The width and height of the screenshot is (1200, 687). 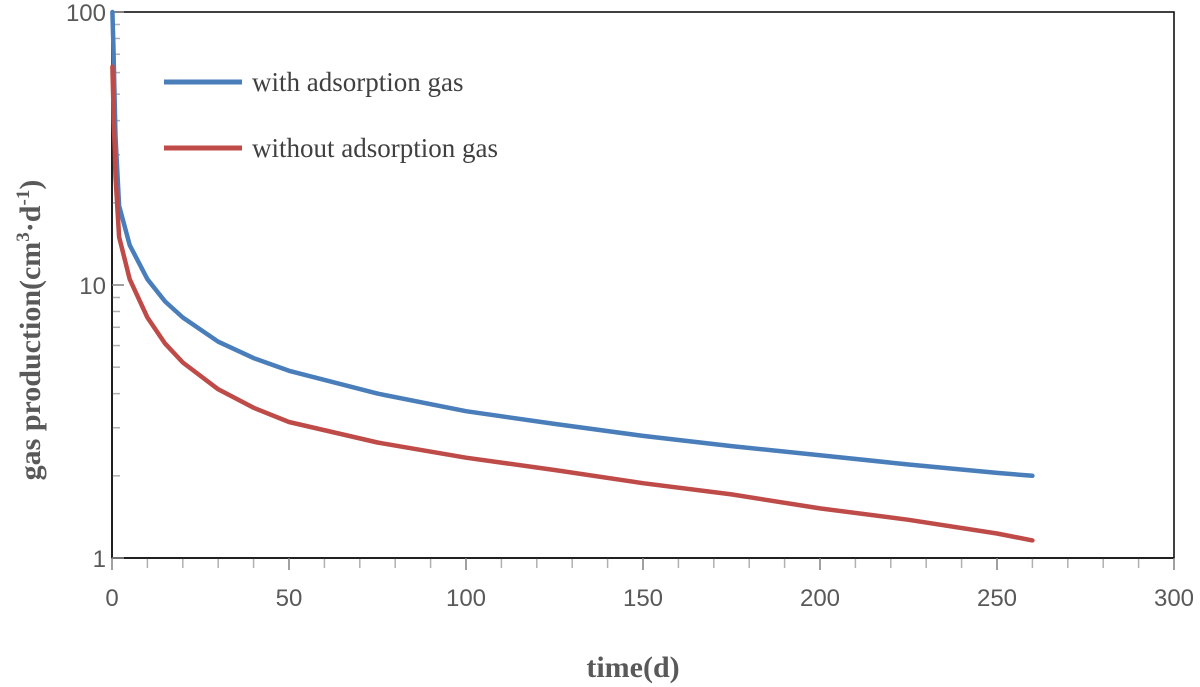 What do you see at coordinates (357, 82) in the screenshot?
I see `legend-label-with-adsorption: with adsorption gas` at bounding box center [357, 82].